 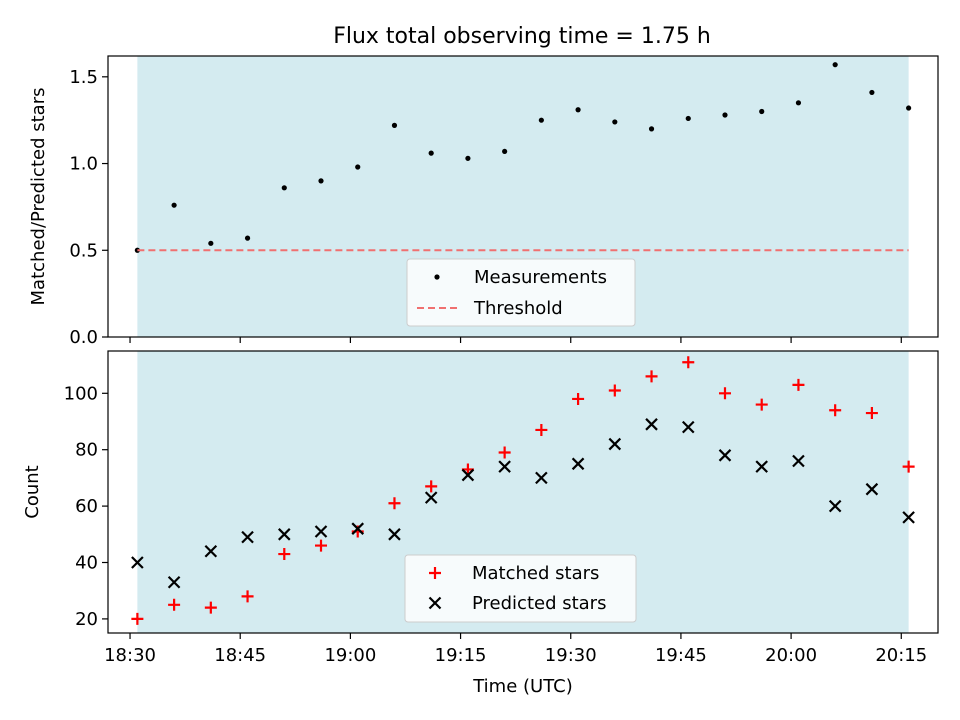 I want to click on y-tick-label: 60, so click(x=86, y=506).